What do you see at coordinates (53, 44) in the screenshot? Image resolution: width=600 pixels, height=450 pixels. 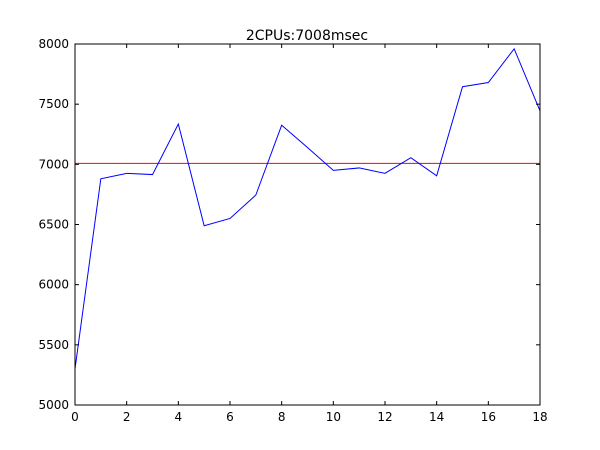 I see `y-tick-label: 8000` at bounding box center [53, 44].